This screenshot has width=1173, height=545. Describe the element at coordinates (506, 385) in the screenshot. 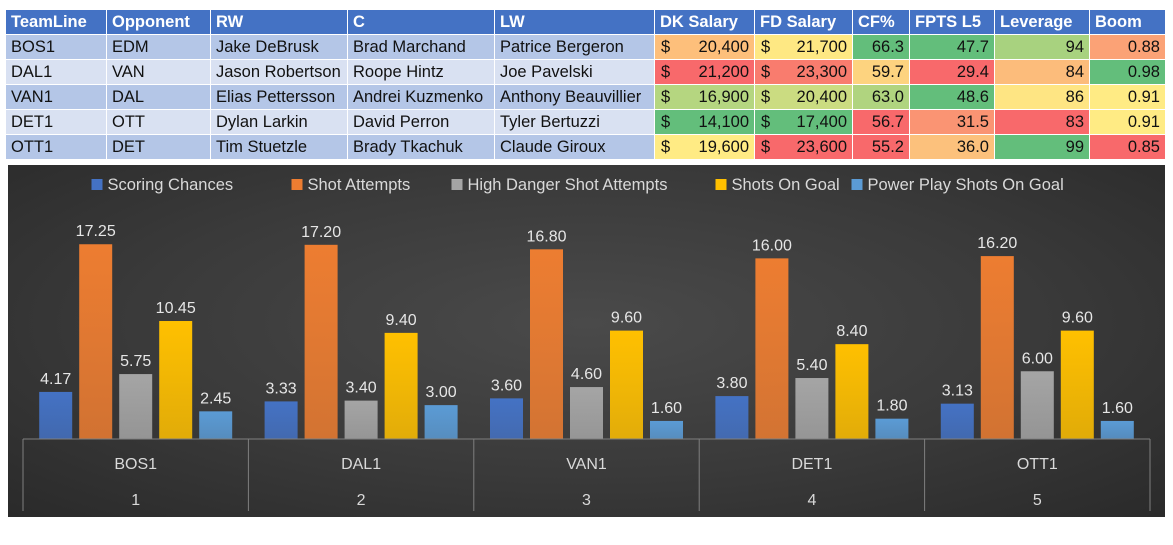

I see `bar-data-label: 3.60` at that location.